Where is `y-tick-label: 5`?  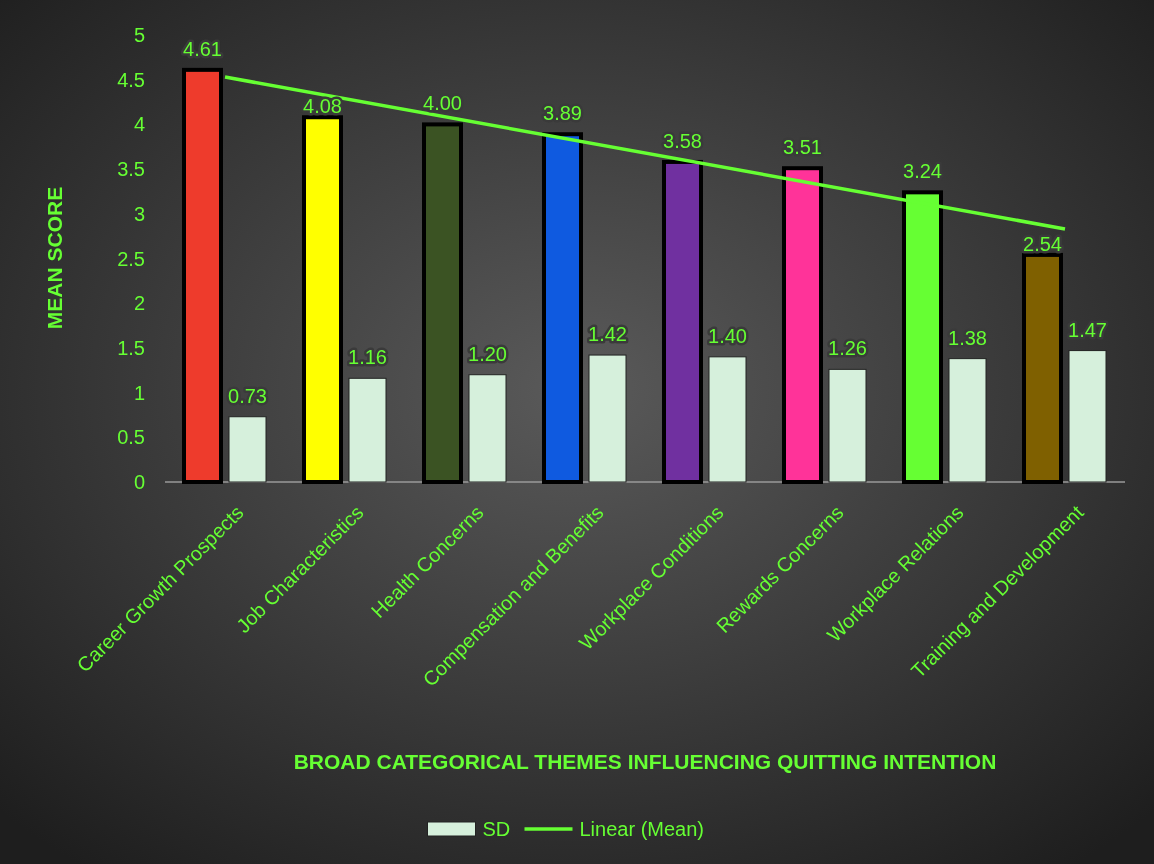
y-tick-label: 5 is located at coordinates (139, 35).